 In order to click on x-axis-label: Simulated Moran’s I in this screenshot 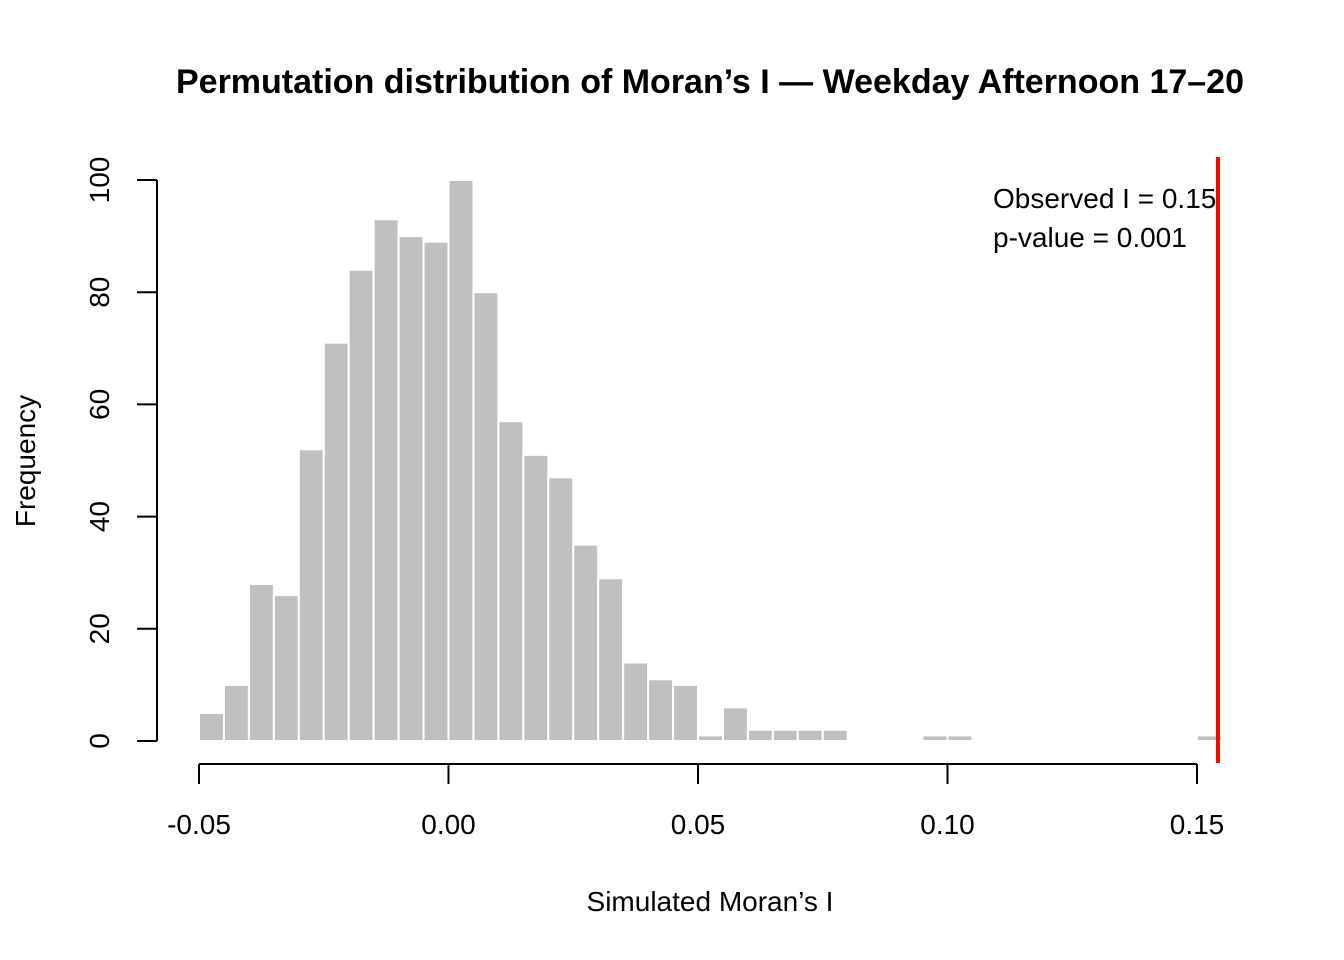, I will do `click(710, 901)`.